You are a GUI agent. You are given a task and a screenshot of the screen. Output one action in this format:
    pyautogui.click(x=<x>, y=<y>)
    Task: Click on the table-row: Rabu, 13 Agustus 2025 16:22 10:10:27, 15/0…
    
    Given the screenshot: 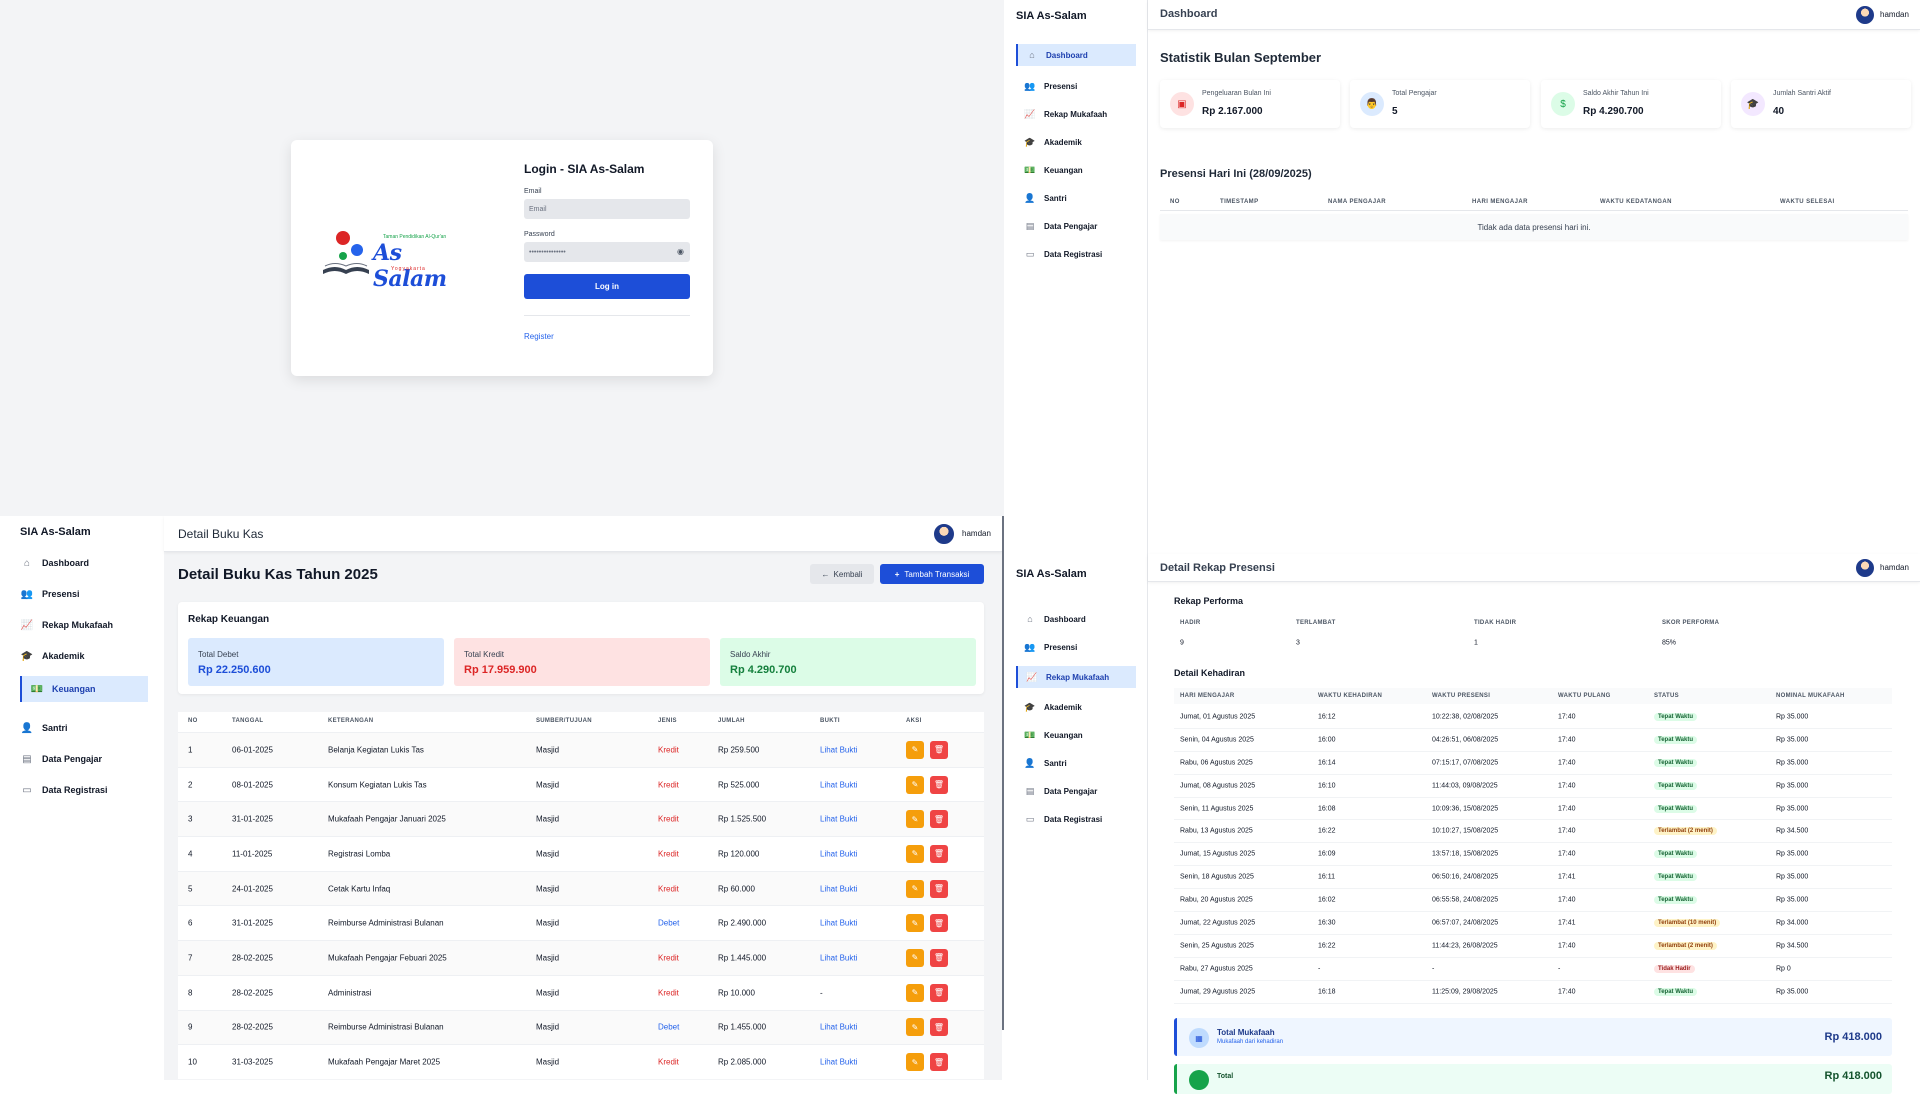 What is the action you would take?
    pyautogui.click(x=1533, y=832)
    